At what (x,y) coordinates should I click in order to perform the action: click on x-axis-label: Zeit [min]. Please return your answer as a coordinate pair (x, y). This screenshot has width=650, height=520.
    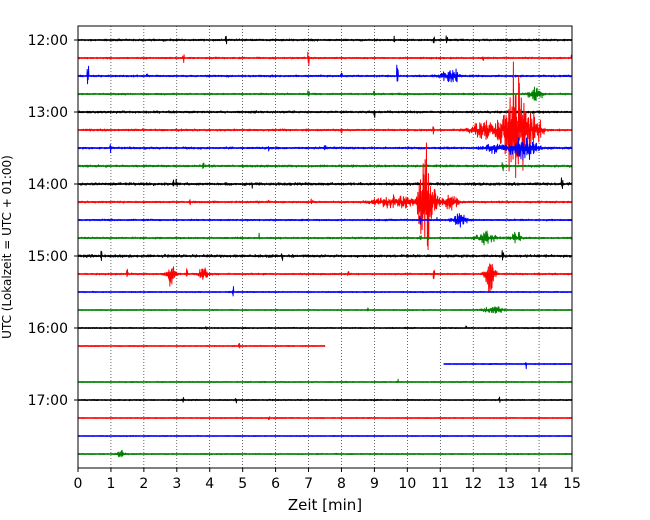
    Looking at the image, I should click on (325, 505).